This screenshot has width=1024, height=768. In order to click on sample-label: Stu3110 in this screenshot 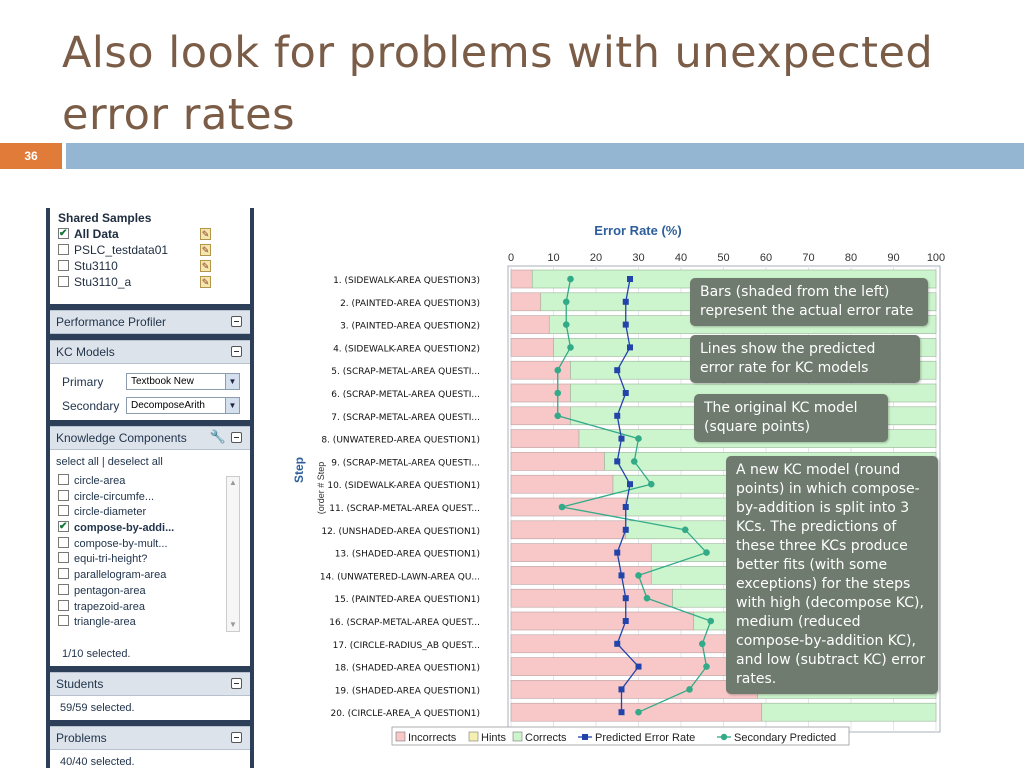, I will do `click(96, 266)`.